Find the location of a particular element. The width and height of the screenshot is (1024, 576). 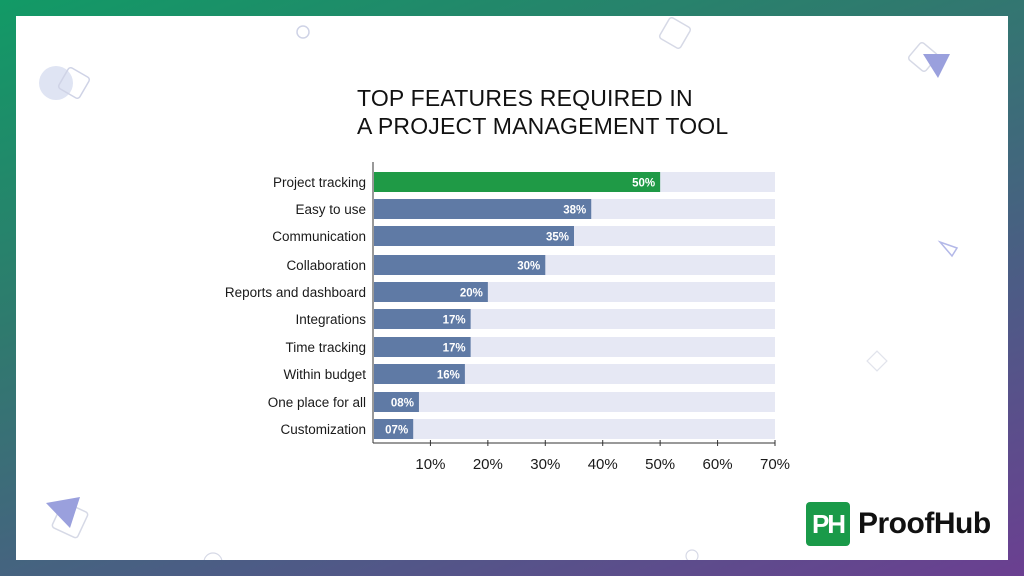

x-tick-label: 30% is located at coordinates (545, 464).